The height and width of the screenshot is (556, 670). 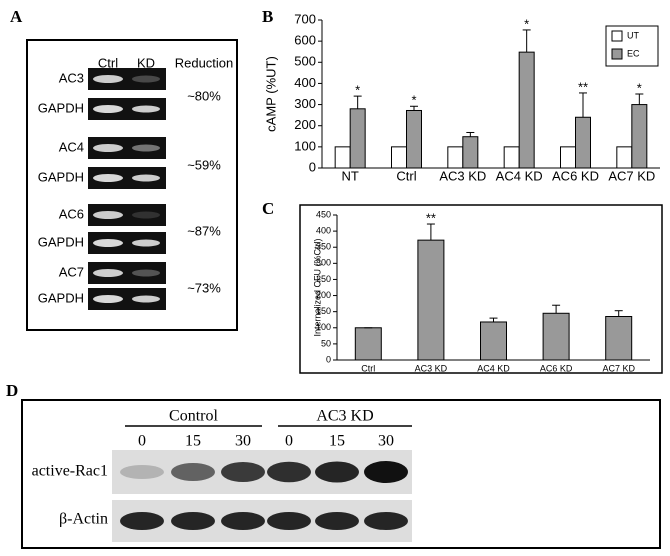 What do you see at coordinates (617, 54) in the screenshot?
I see `legend-swatch` at bounding box center [617, 54].